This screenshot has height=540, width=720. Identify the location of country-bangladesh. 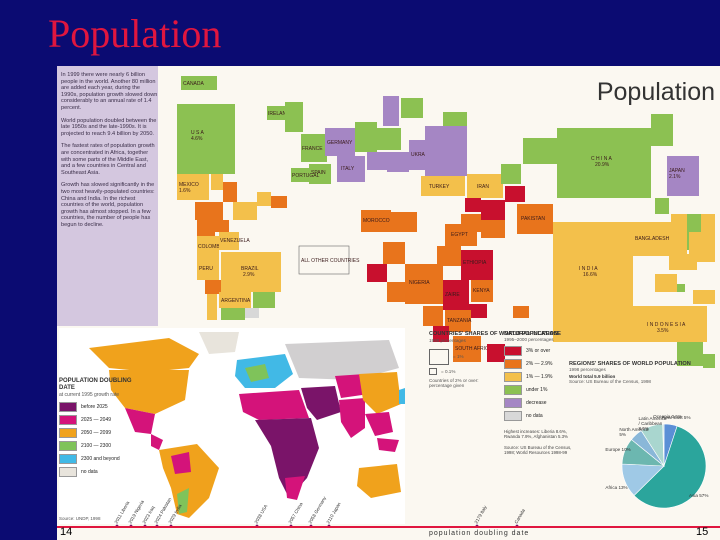
(652, 239).